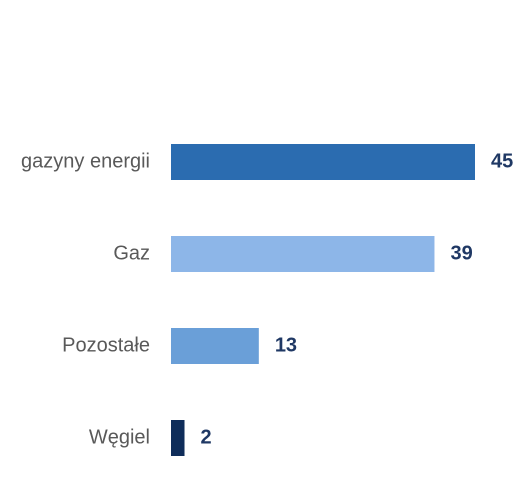 The height and width of the screenshot is (500, 520). I want to click on category-label: Gaz, so click(131, 253).